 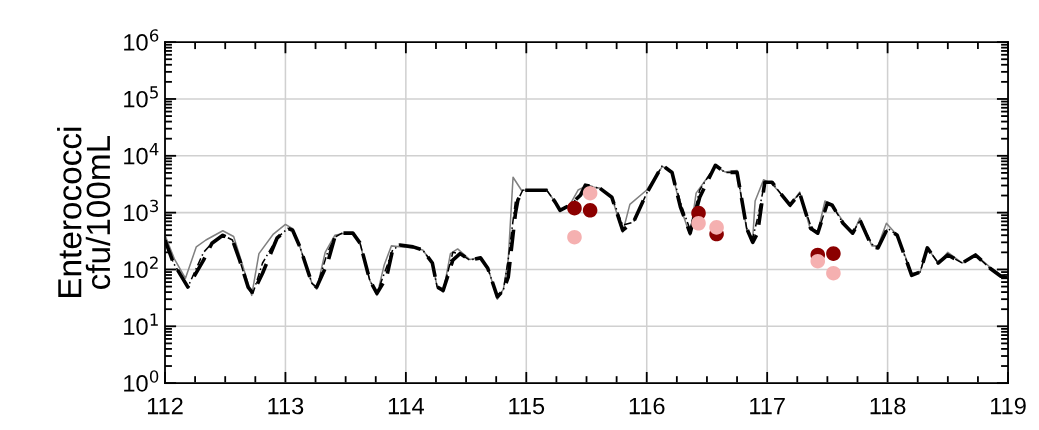 I want to click on x-tick-label: 117, so click(x=767, y=406).